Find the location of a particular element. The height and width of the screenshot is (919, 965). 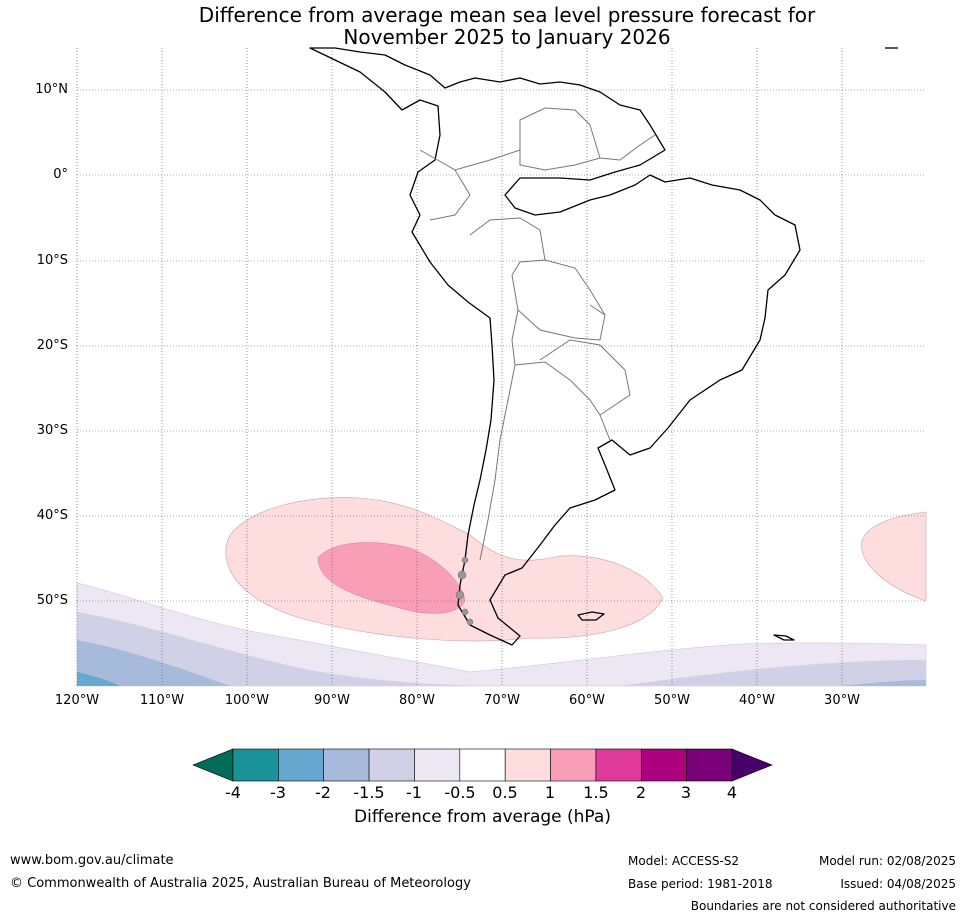

base-period: Base period: 1981-2018 is located at coordinates (700, 884).